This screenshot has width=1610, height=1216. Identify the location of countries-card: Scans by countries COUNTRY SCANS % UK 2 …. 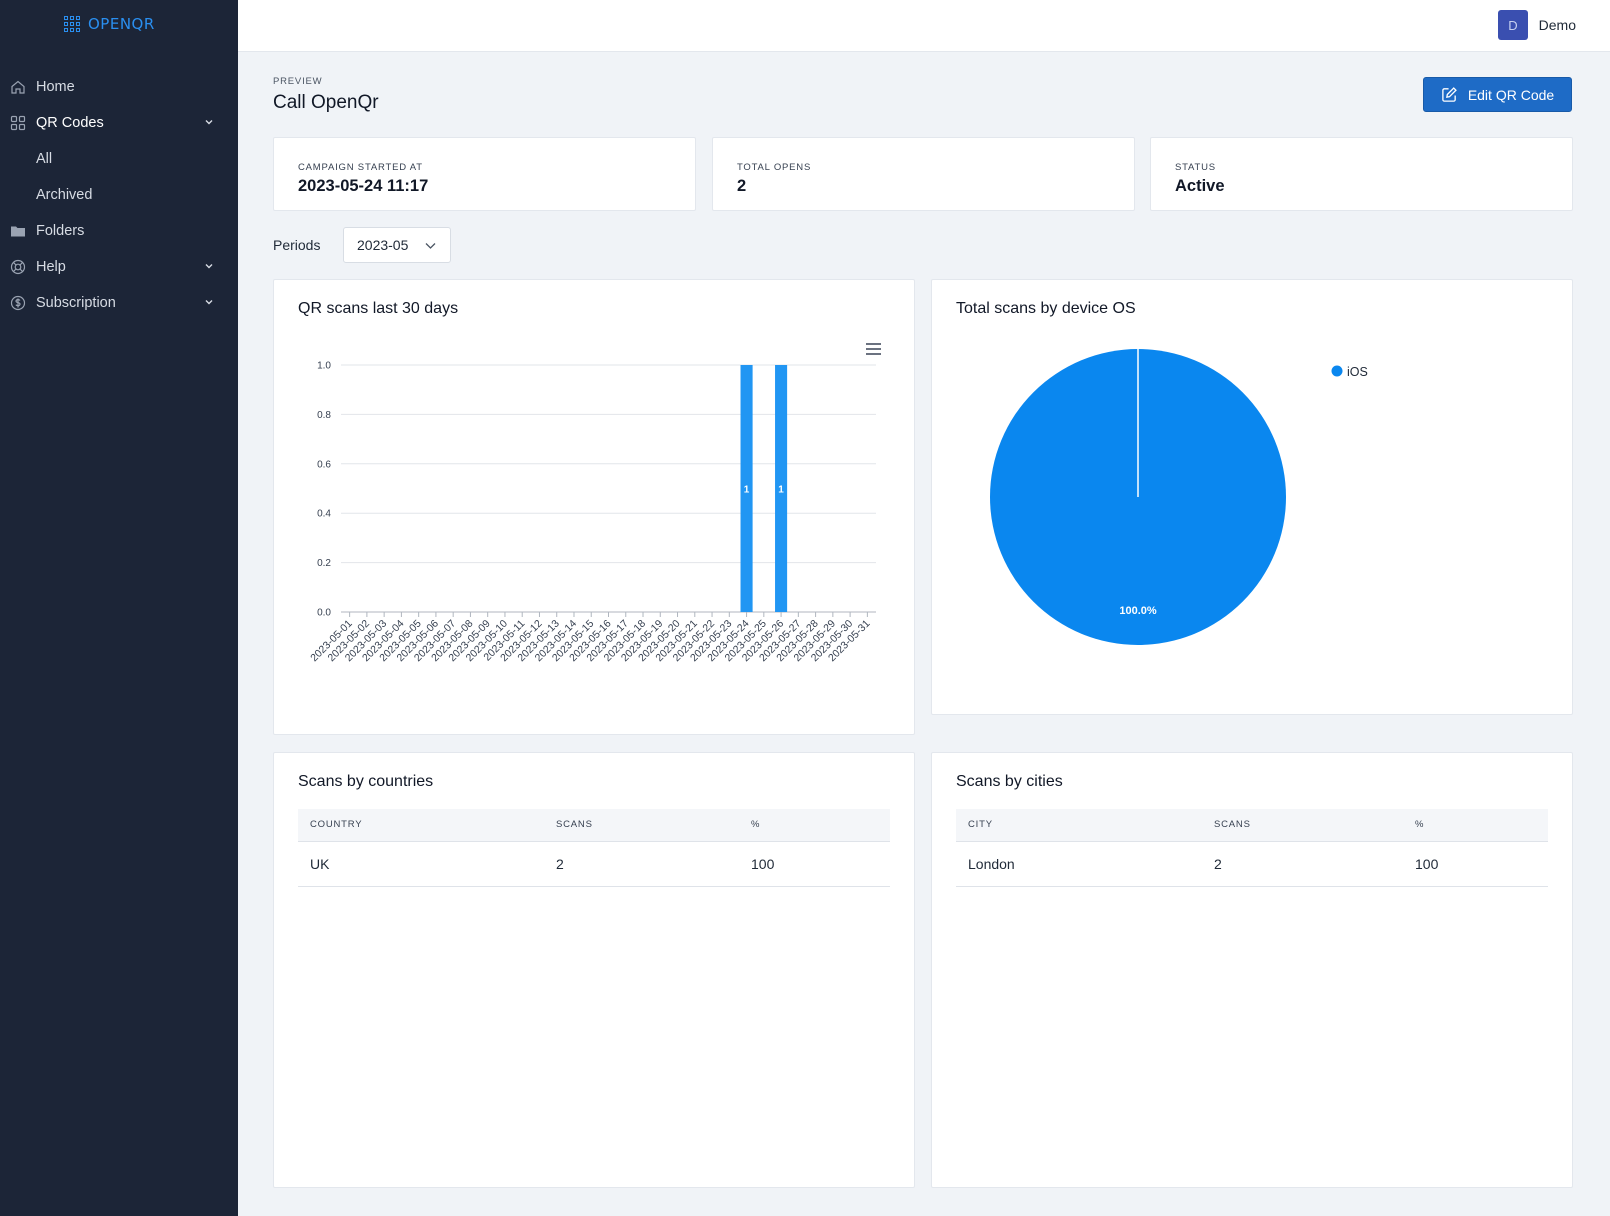
(594, 970).